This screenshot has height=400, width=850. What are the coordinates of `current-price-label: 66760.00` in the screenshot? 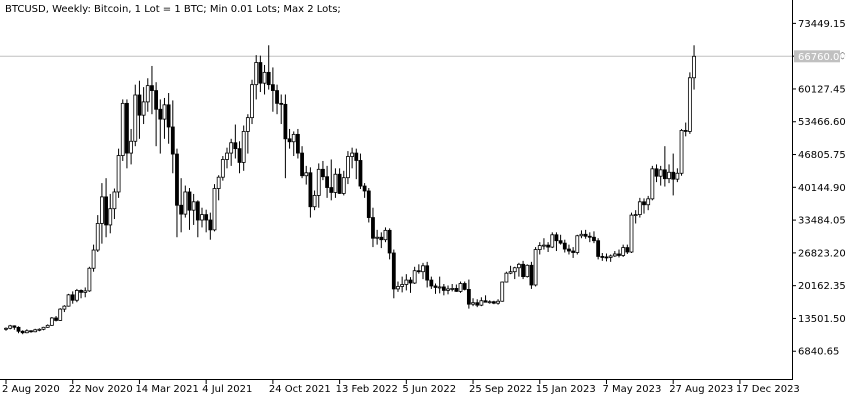 It's located at (822, 57).